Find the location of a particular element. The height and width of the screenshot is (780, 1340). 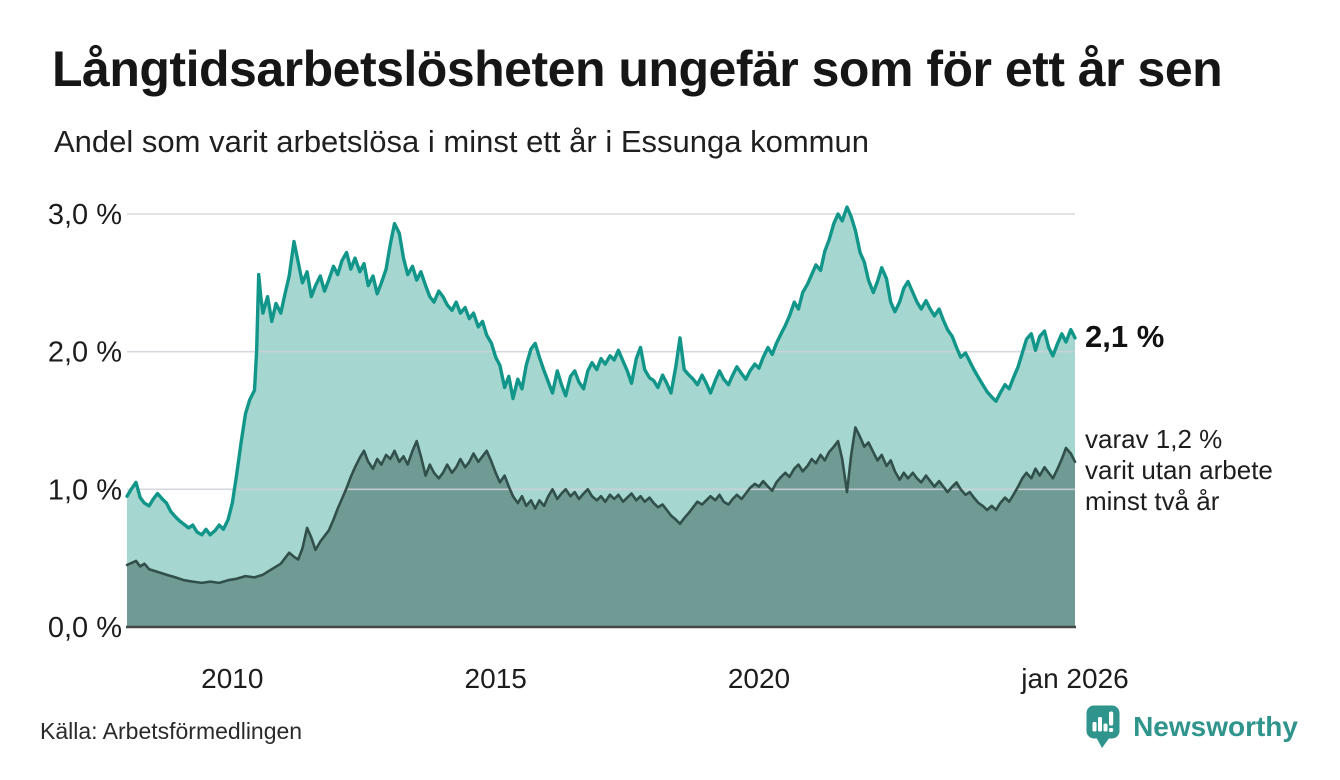

y-tick-label: 2,0 % is located at coordinates (85, 353).